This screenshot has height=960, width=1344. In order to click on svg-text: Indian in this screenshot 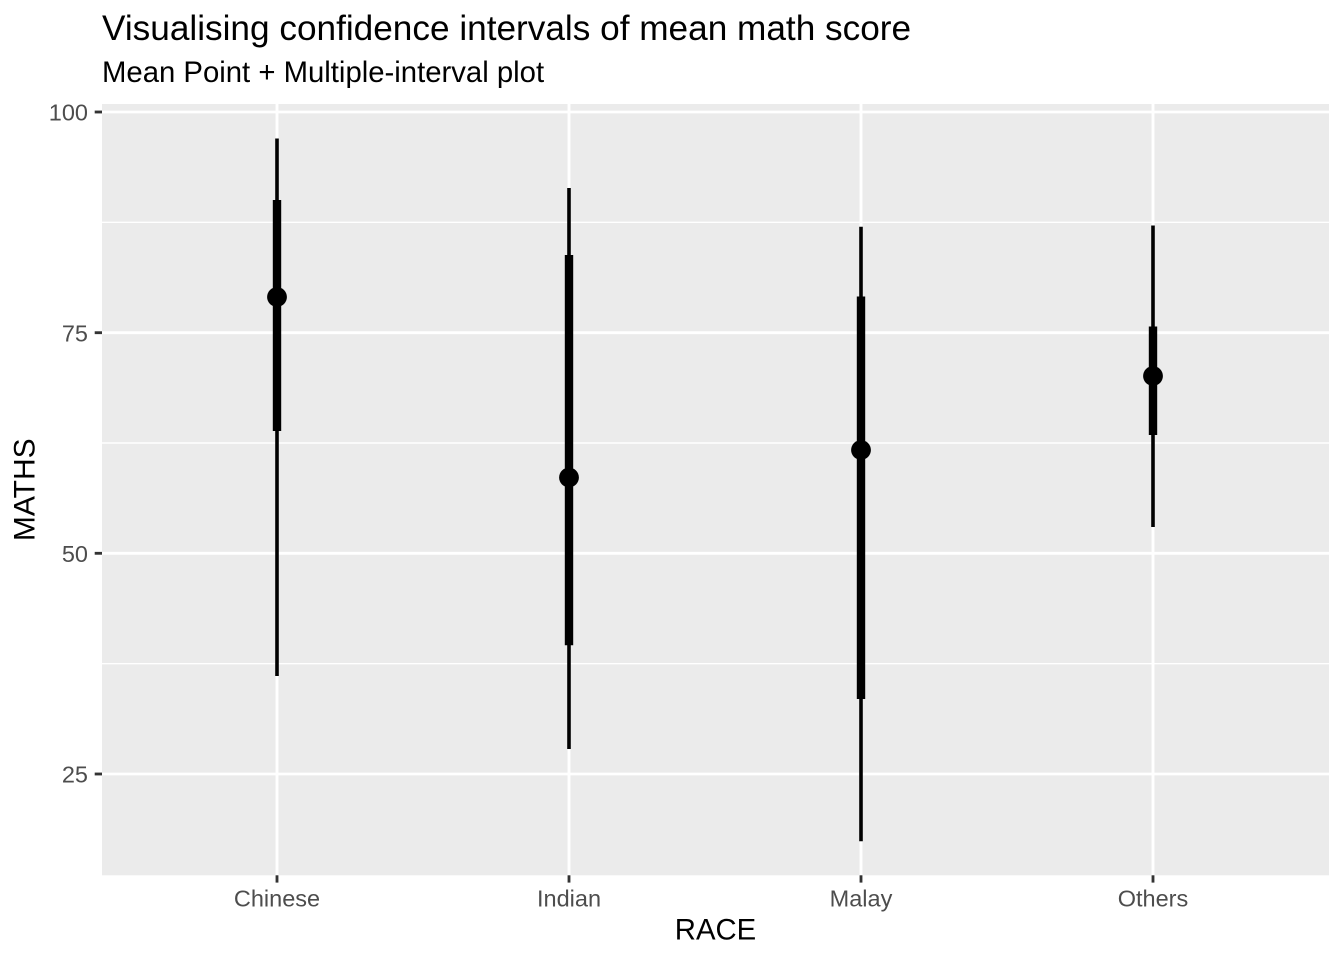, I will do `click(569, 898)`.